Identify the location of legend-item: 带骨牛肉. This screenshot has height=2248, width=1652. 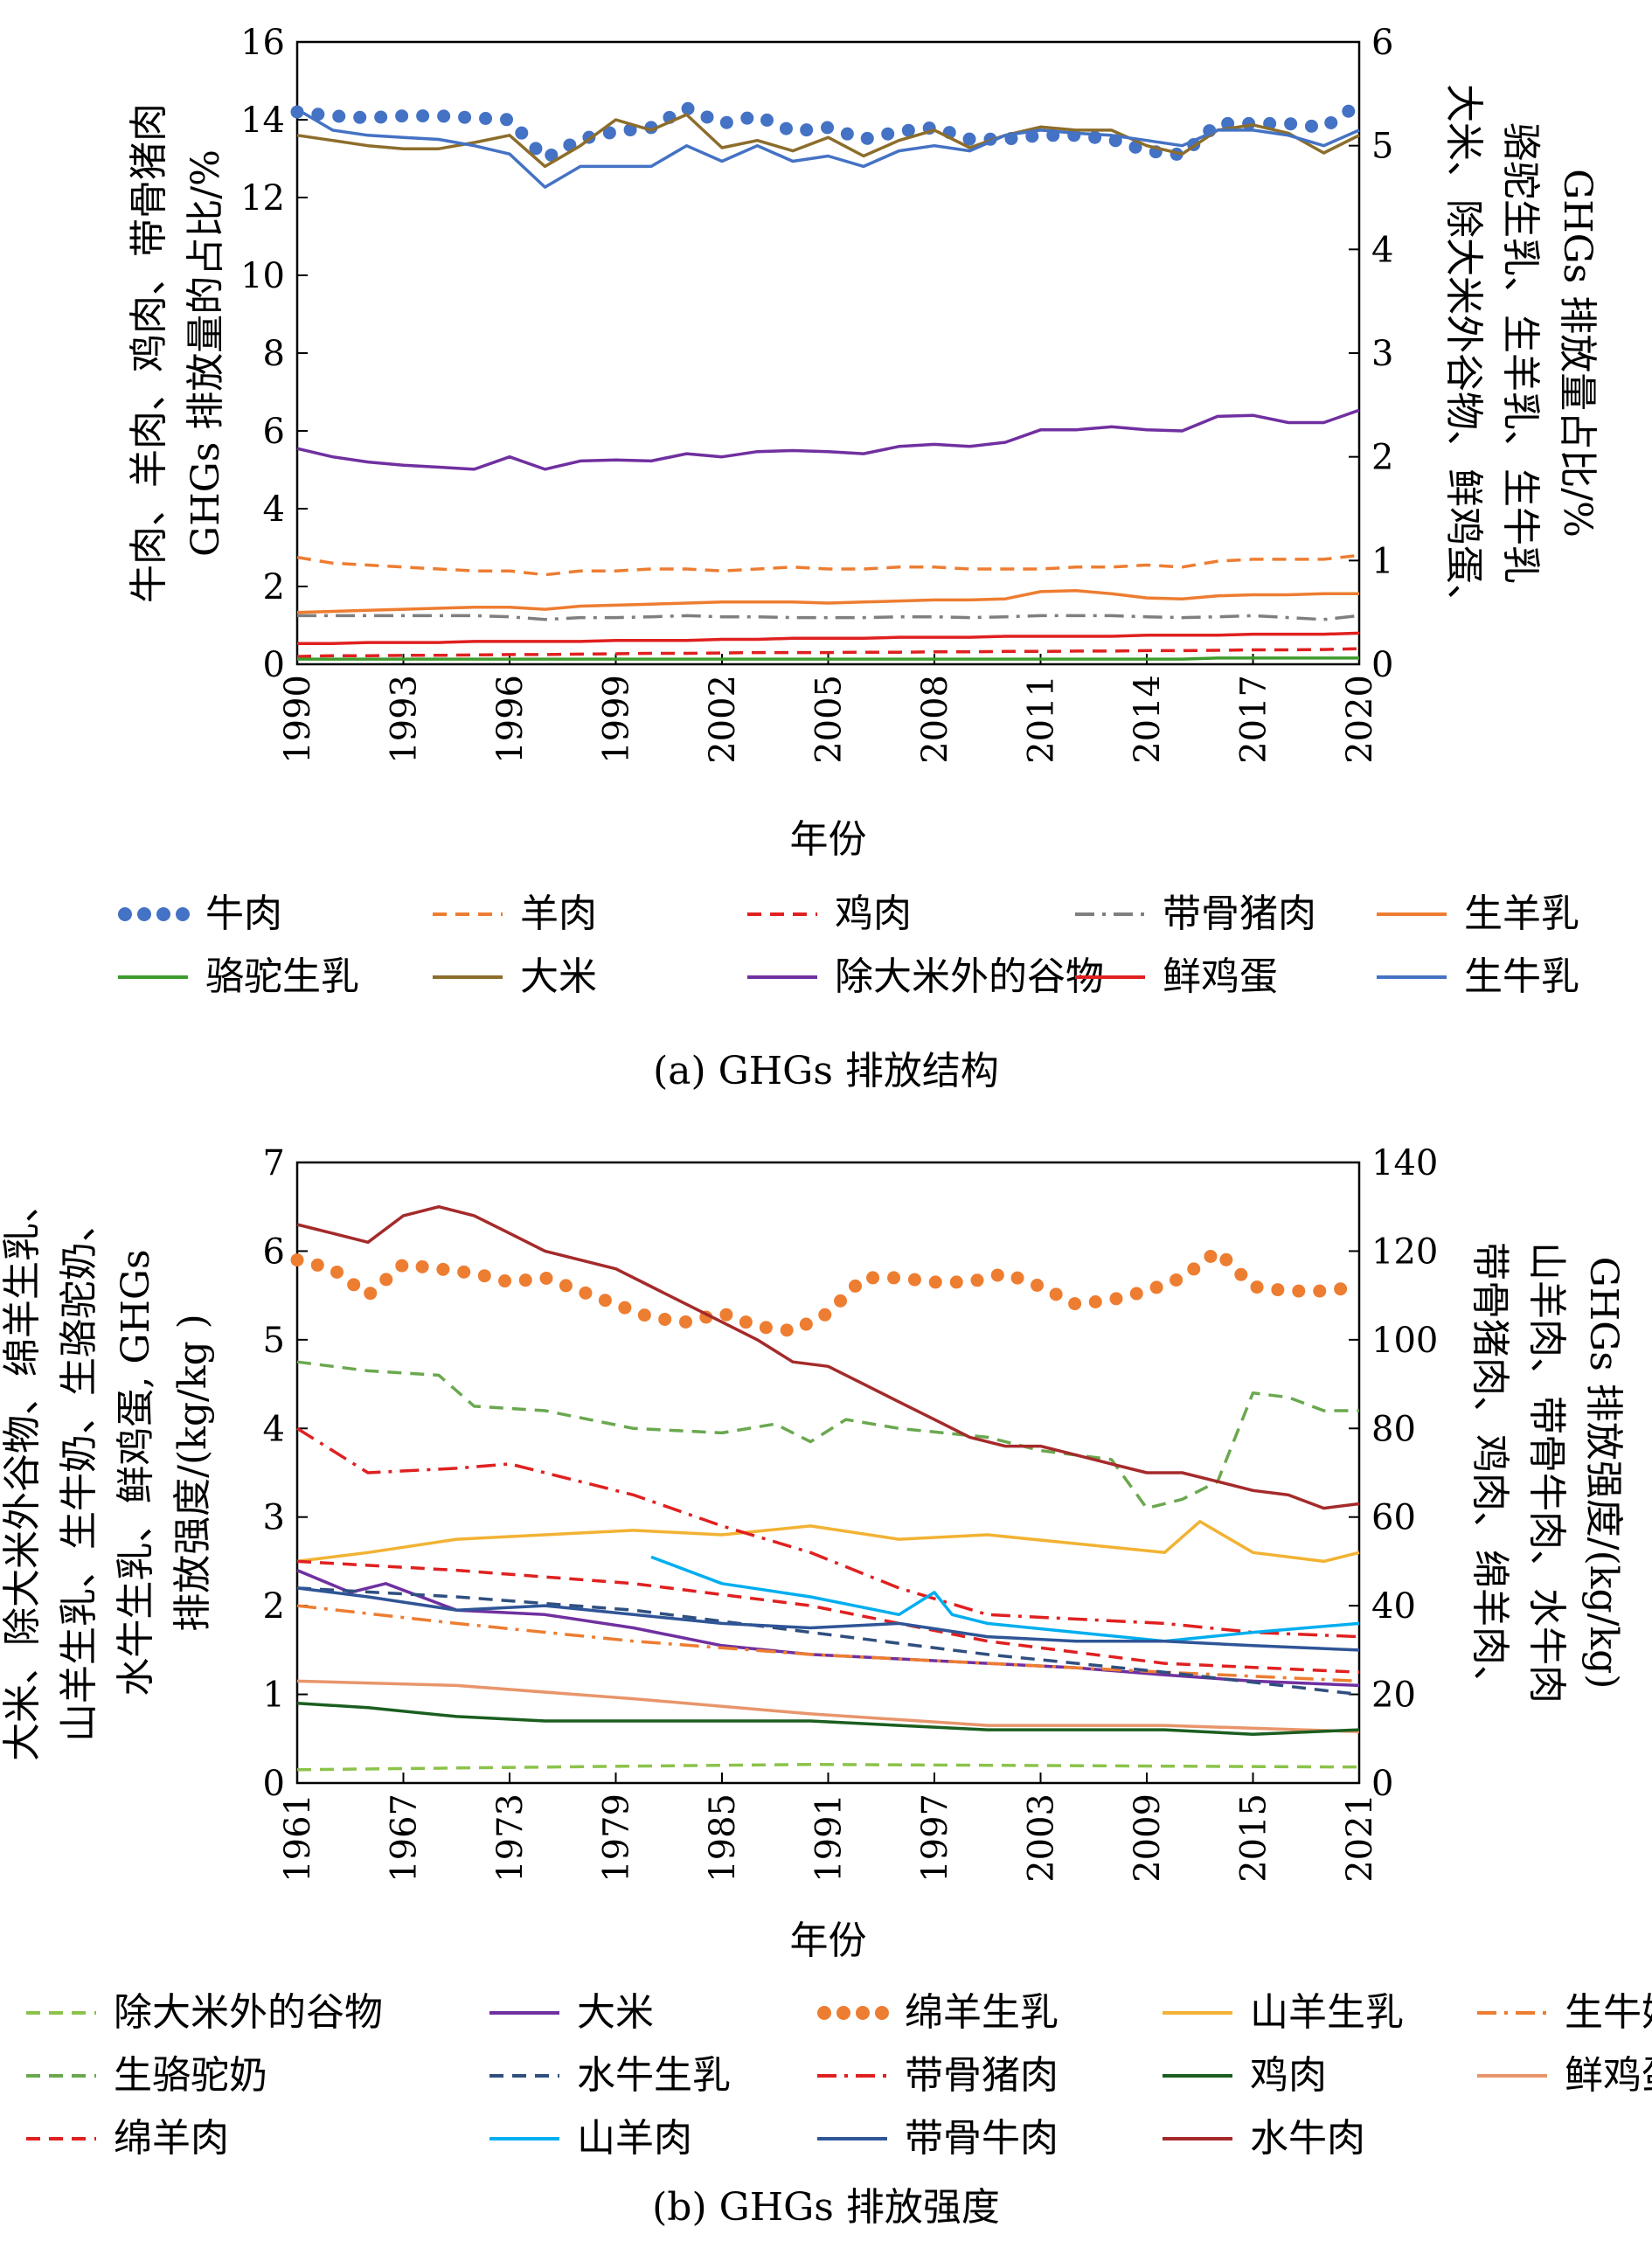
(938, 2138).